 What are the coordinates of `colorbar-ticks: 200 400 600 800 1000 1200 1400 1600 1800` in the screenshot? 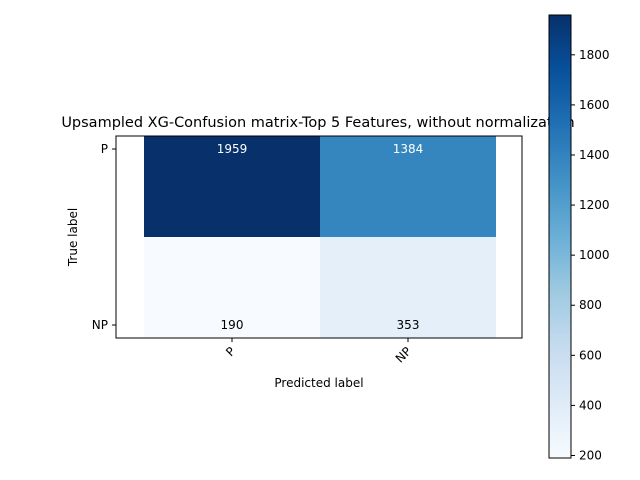 It's located at (590, 255).